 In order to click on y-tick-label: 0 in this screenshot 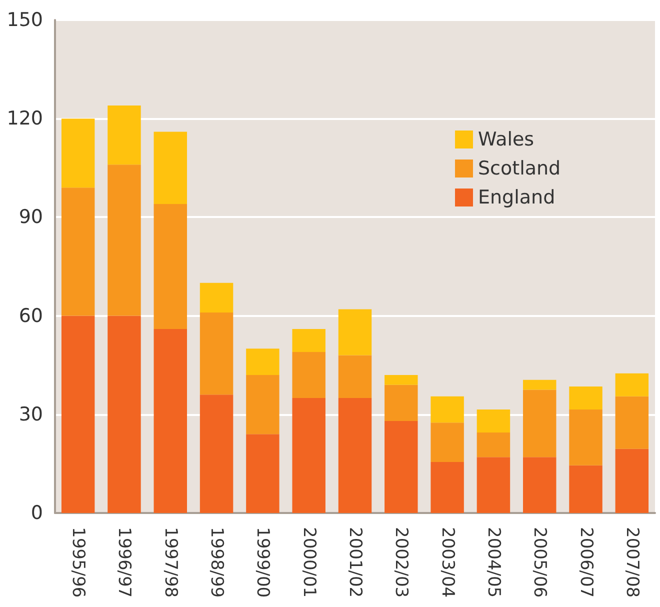, I will do `click(36, 513)`.